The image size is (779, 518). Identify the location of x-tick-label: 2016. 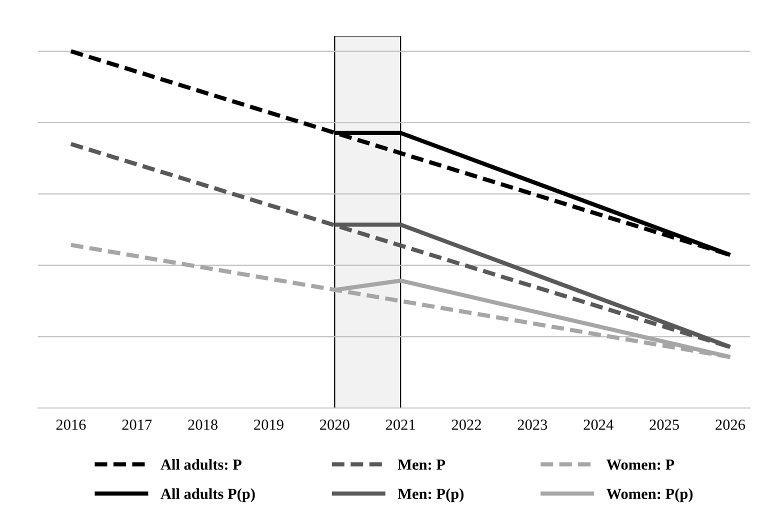
(71, 425).